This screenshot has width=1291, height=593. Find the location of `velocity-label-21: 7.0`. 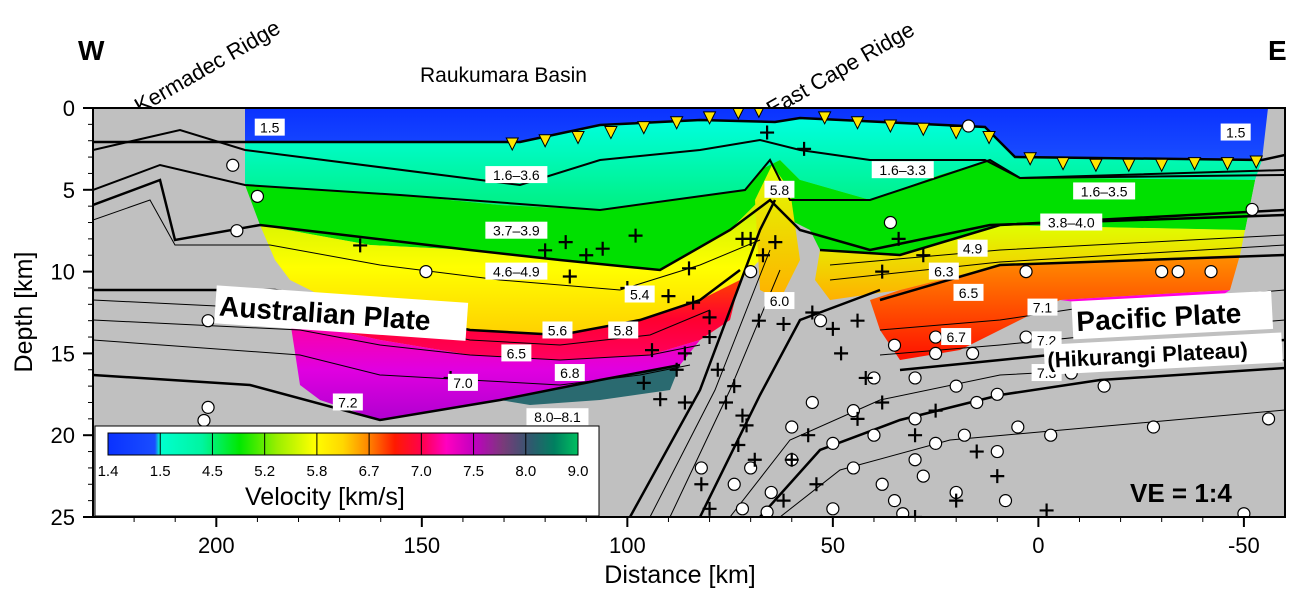

velocity-label-21: 7.0 is located at coordinates (462, 382).